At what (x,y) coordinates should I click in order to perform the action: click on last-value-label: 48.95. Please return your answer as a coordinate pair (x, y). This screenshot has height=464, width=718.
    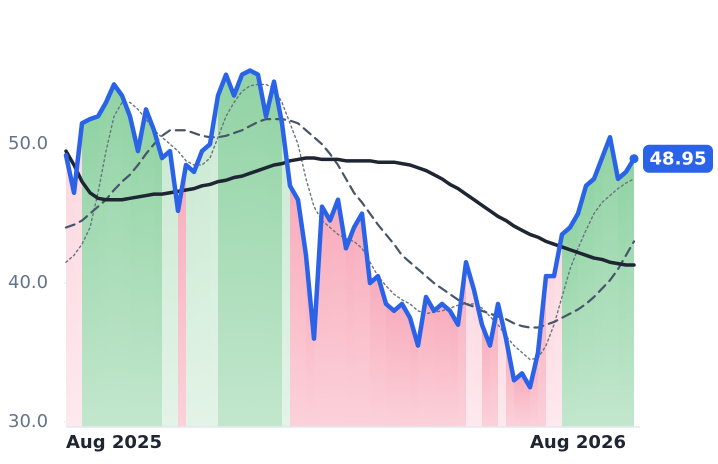
    Looking at the image, I should click on (678, 159).